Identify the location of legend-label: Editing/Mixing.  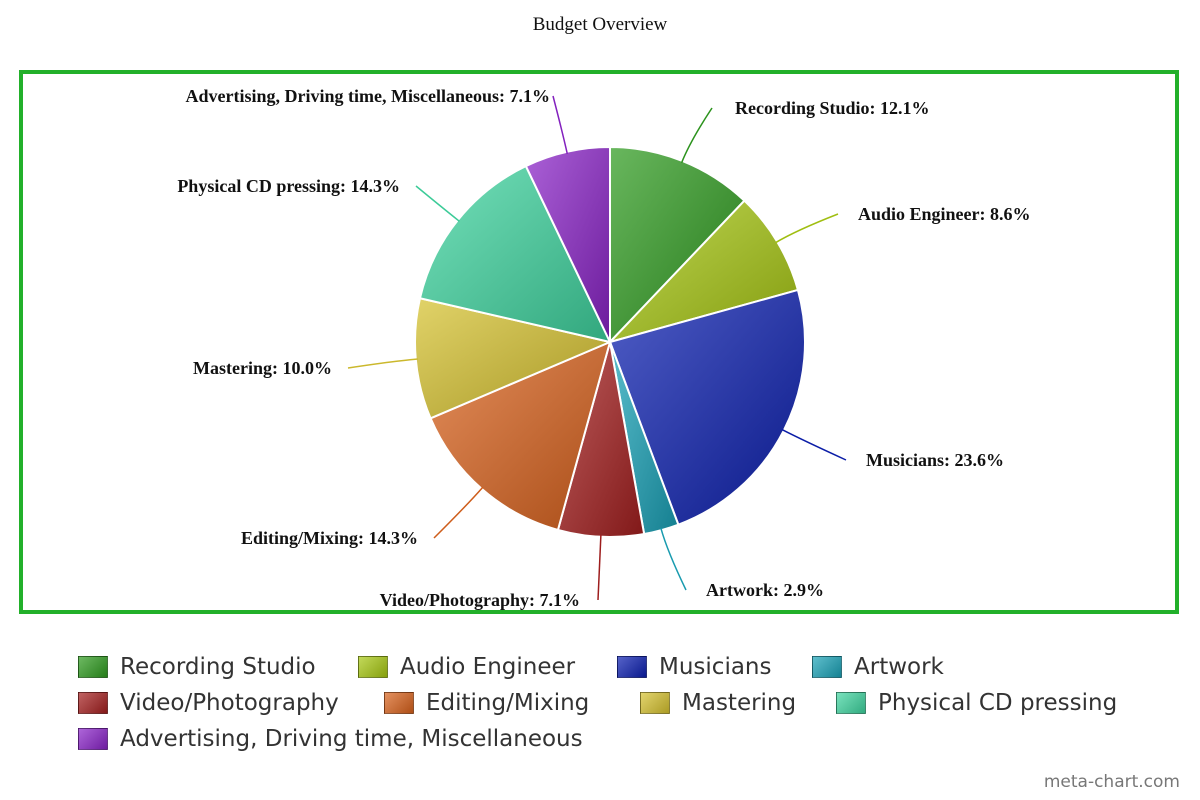
(508, 703).